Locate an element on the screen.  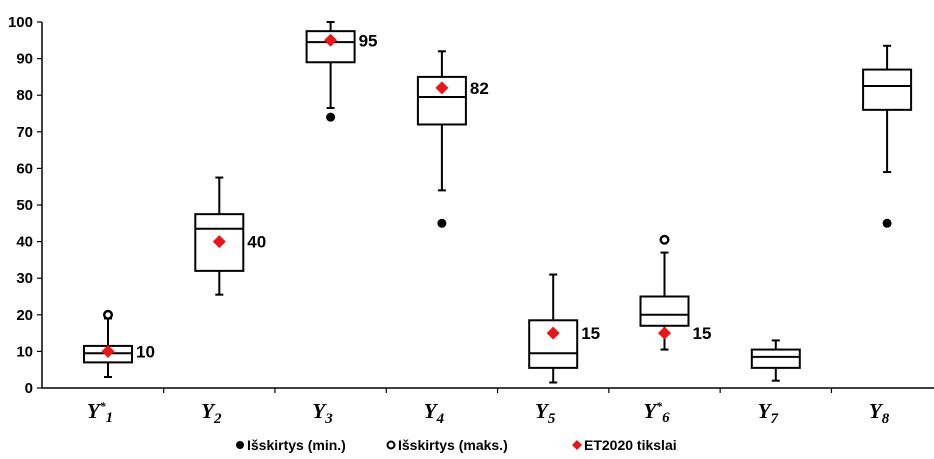
target-value-label: 10 is located at coordinates (145, 351).